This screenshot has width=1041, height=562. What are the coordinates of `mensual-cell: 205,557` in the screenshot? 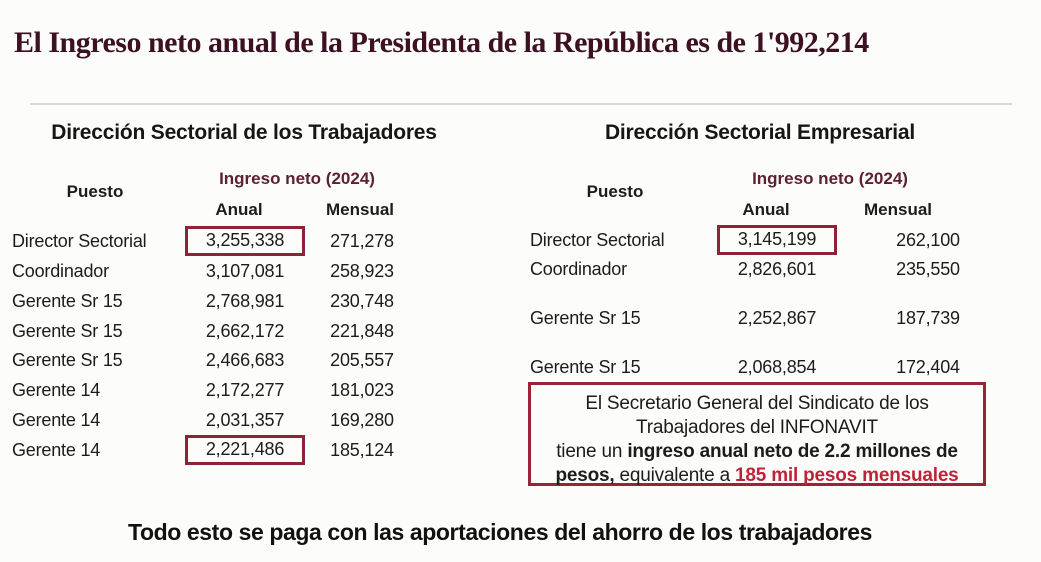 It's located at (362, 360).